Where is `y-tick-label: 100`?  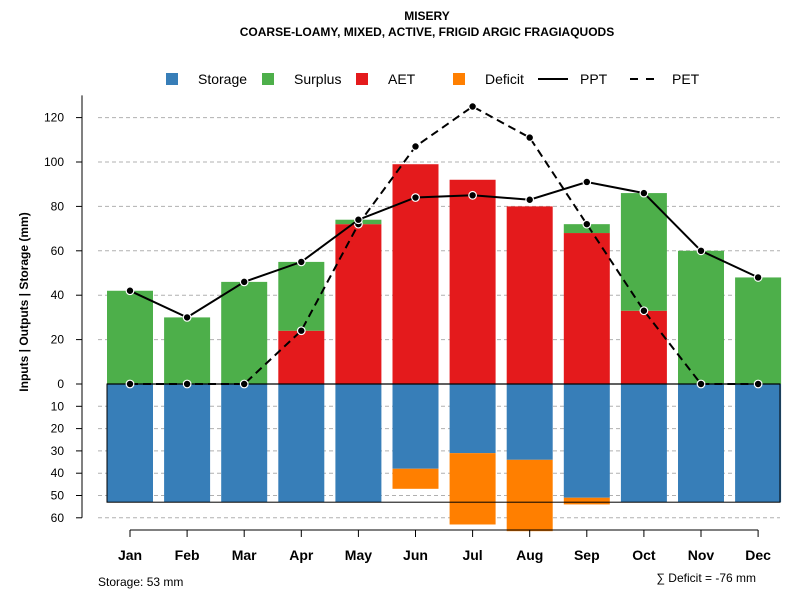 y-tick-label: 100 is located at coordinates (54, 162).